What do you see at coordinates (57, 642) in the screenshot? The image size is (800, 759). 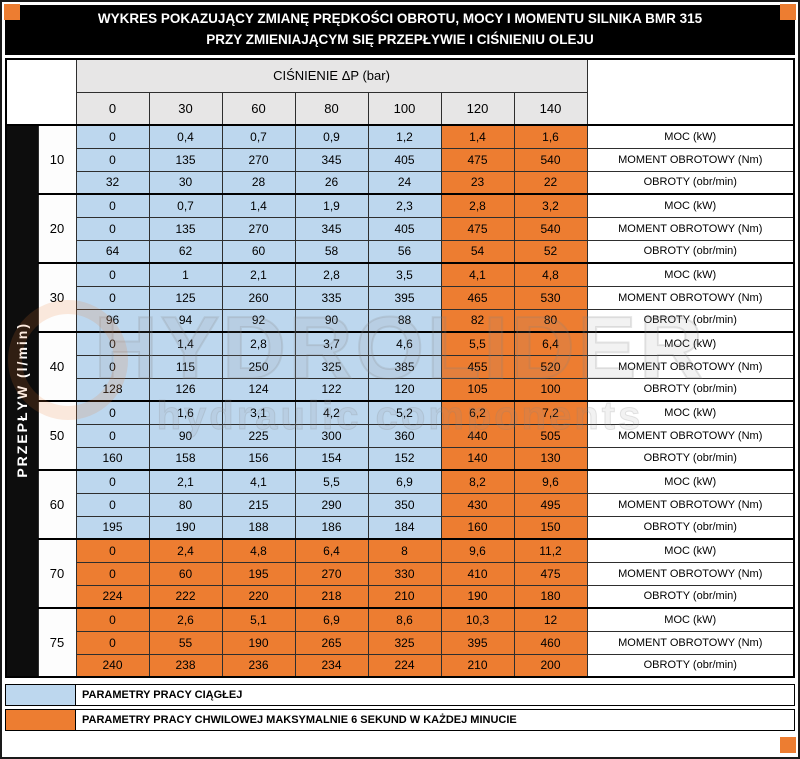 I see `flow-value: 75` at bounding box center [57, 642].